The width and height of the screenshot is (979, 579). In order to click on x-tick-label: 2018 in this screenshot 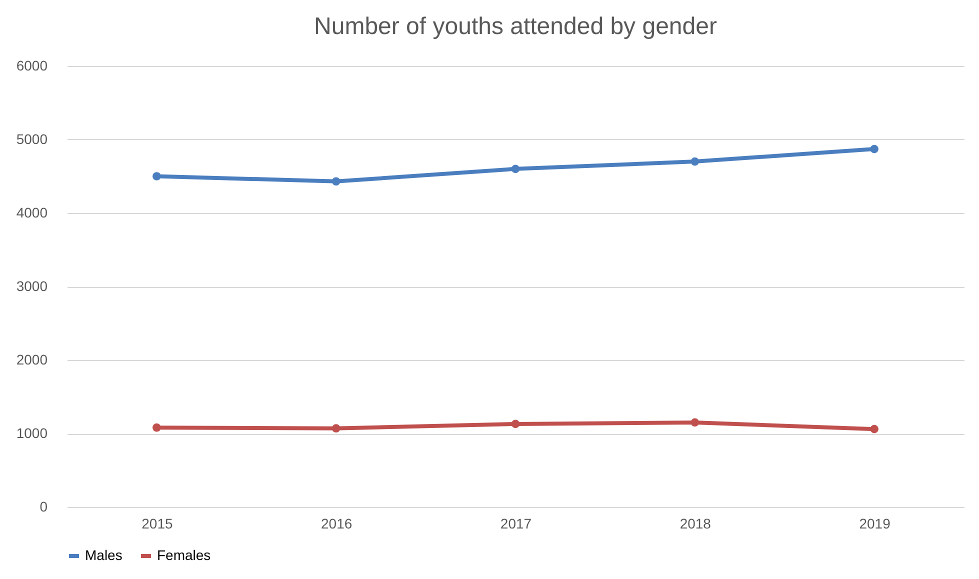, I will do `click(696, 524)`.